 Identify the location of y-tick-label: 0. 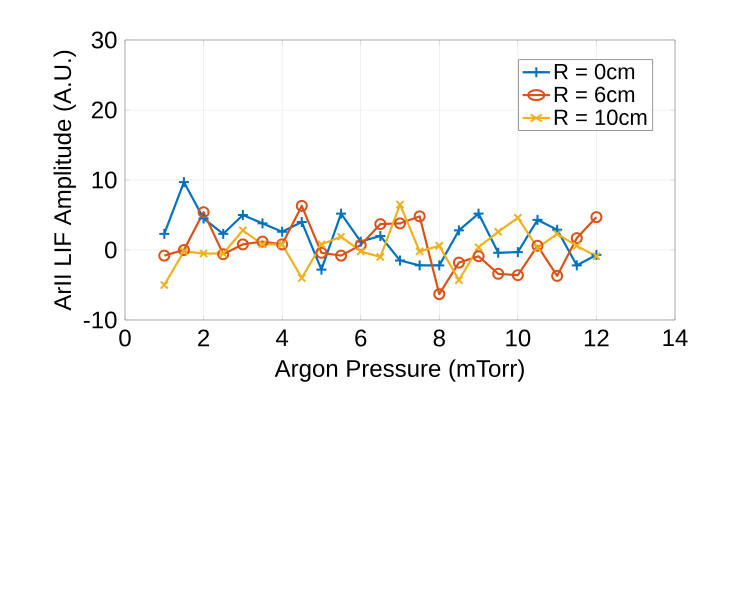
(111, 250).